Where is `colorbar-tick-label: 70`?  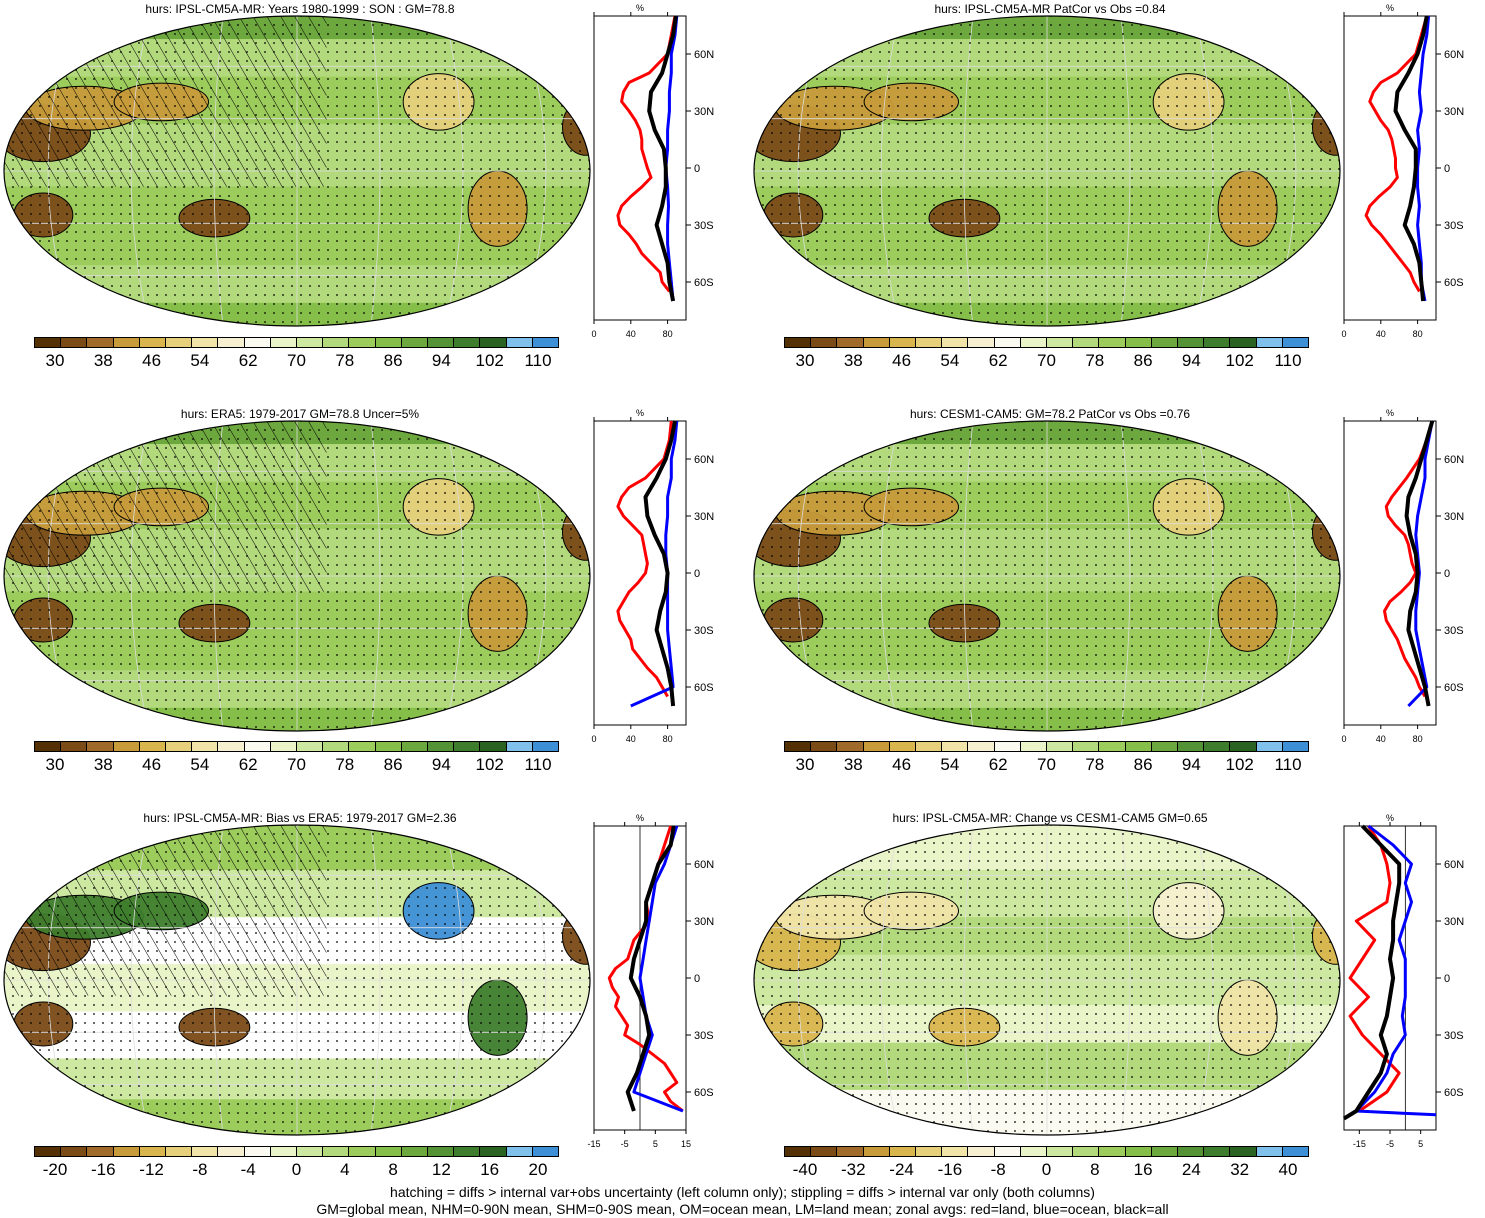
colorbar-tick-label: 70 is located at coordinates (296, 360).